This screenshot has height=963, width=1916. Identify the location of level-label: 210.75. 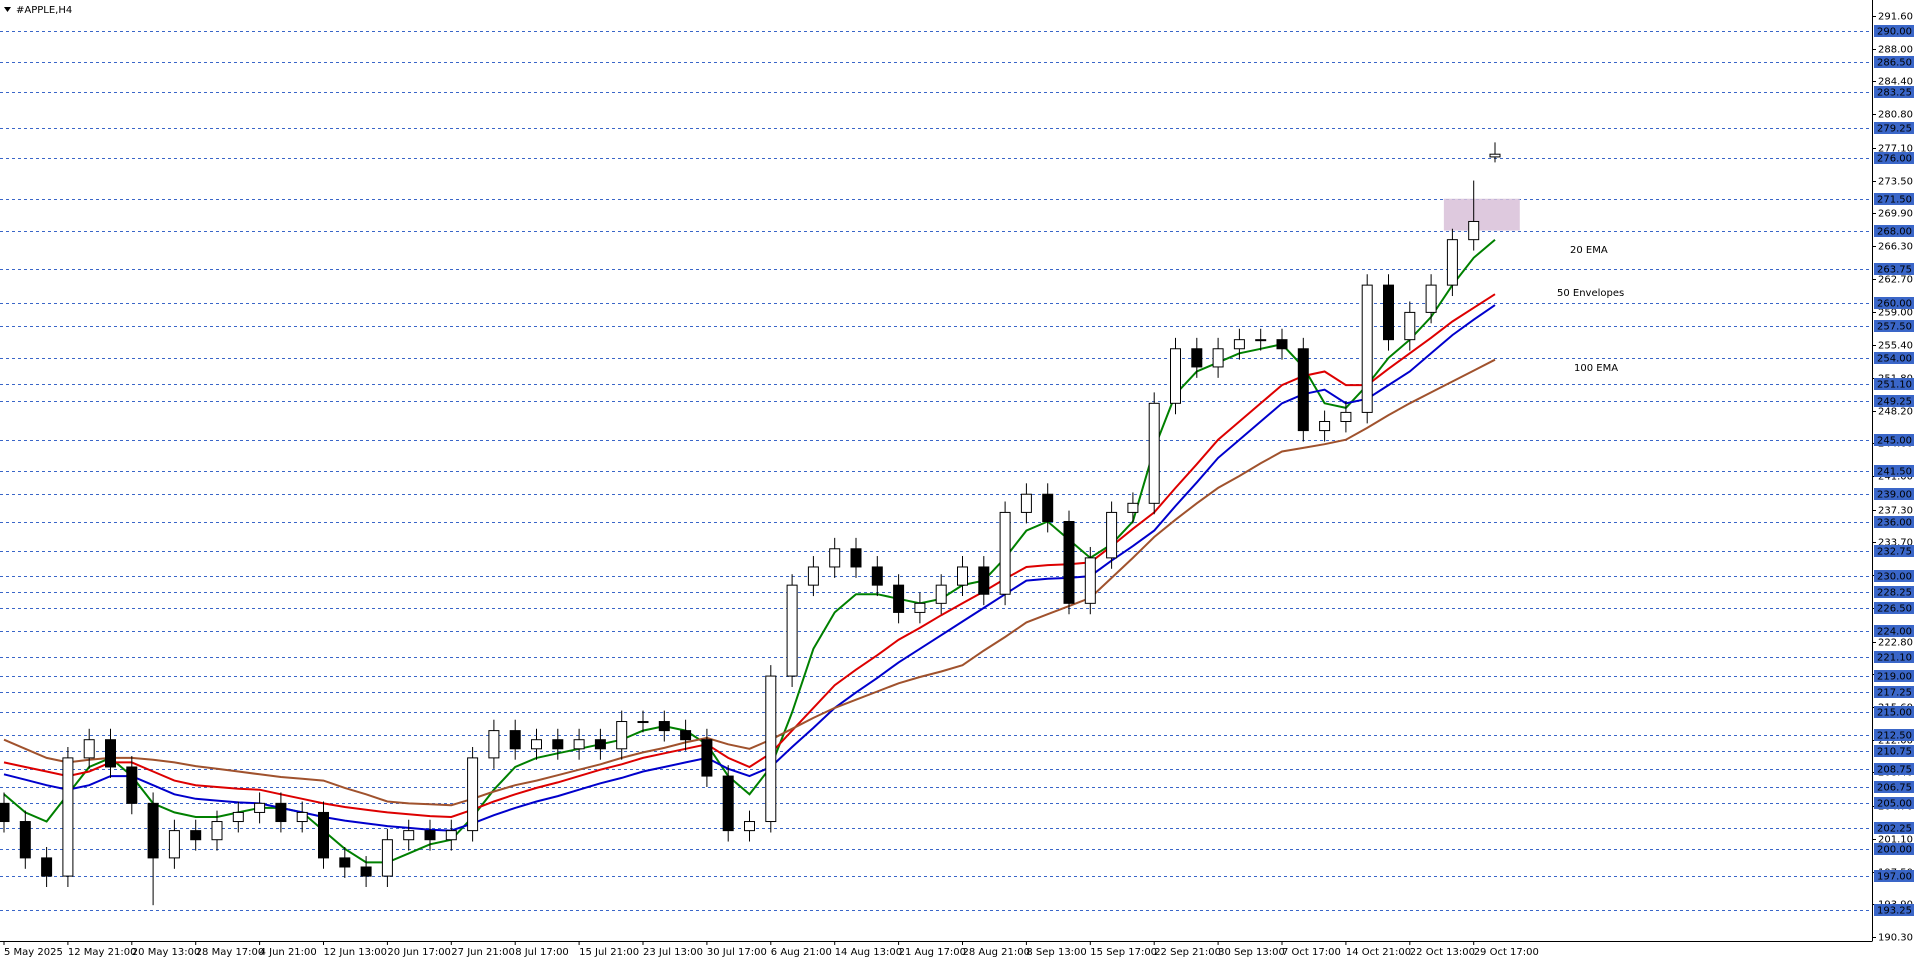
(1894, 752).